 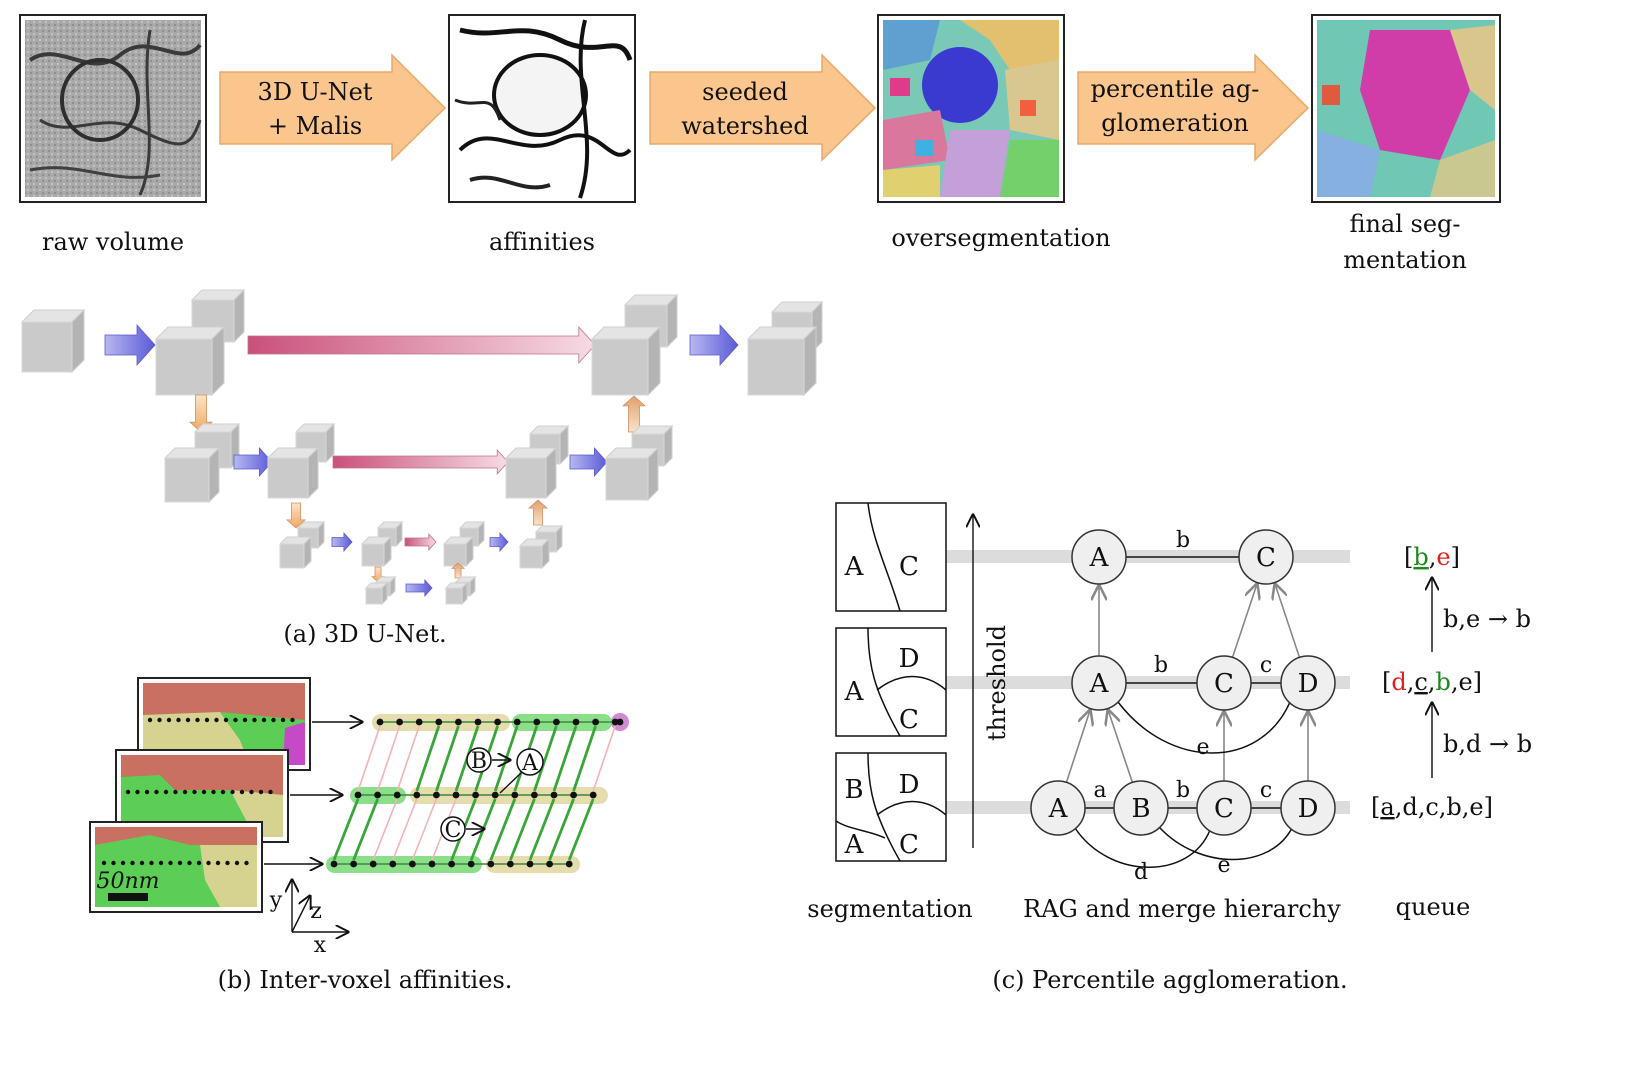 I want to click on threshold-label: threshold, so click(x=997, y=683).